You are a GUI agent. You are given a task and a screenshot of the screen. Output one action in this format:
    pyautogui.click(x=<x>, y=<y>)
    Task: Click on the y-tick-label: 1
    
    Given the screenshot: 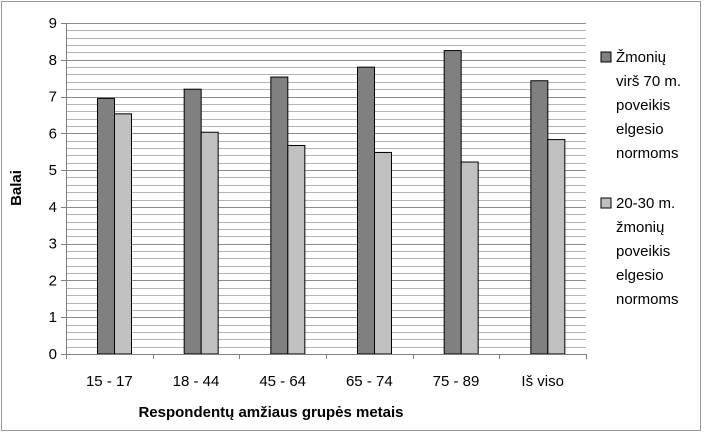 What is the action you would take?
    pyautogui.click(x=53, y=317)
    